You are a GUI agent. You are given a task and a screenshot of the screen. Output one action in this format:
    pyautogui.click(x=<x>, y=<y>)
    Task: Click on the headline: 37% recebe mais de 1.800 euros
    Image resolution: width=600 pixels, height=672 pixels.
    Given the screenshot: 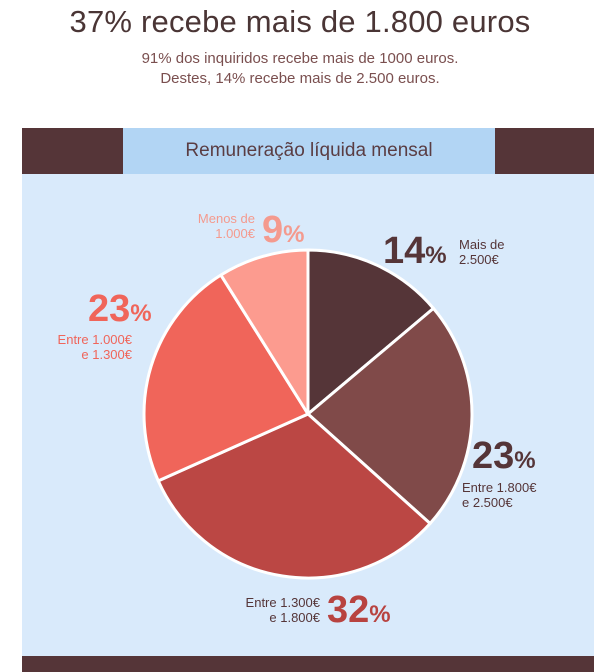 What is the action you would take?
    pyautogui.click(x=300, y=21)
    